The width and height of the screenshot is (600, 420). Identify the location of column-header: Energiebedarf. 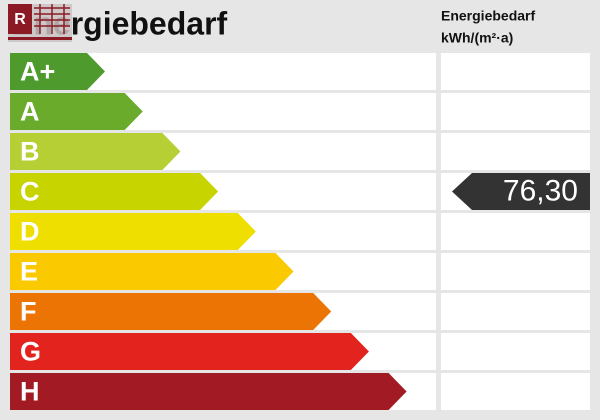
(488, 16).